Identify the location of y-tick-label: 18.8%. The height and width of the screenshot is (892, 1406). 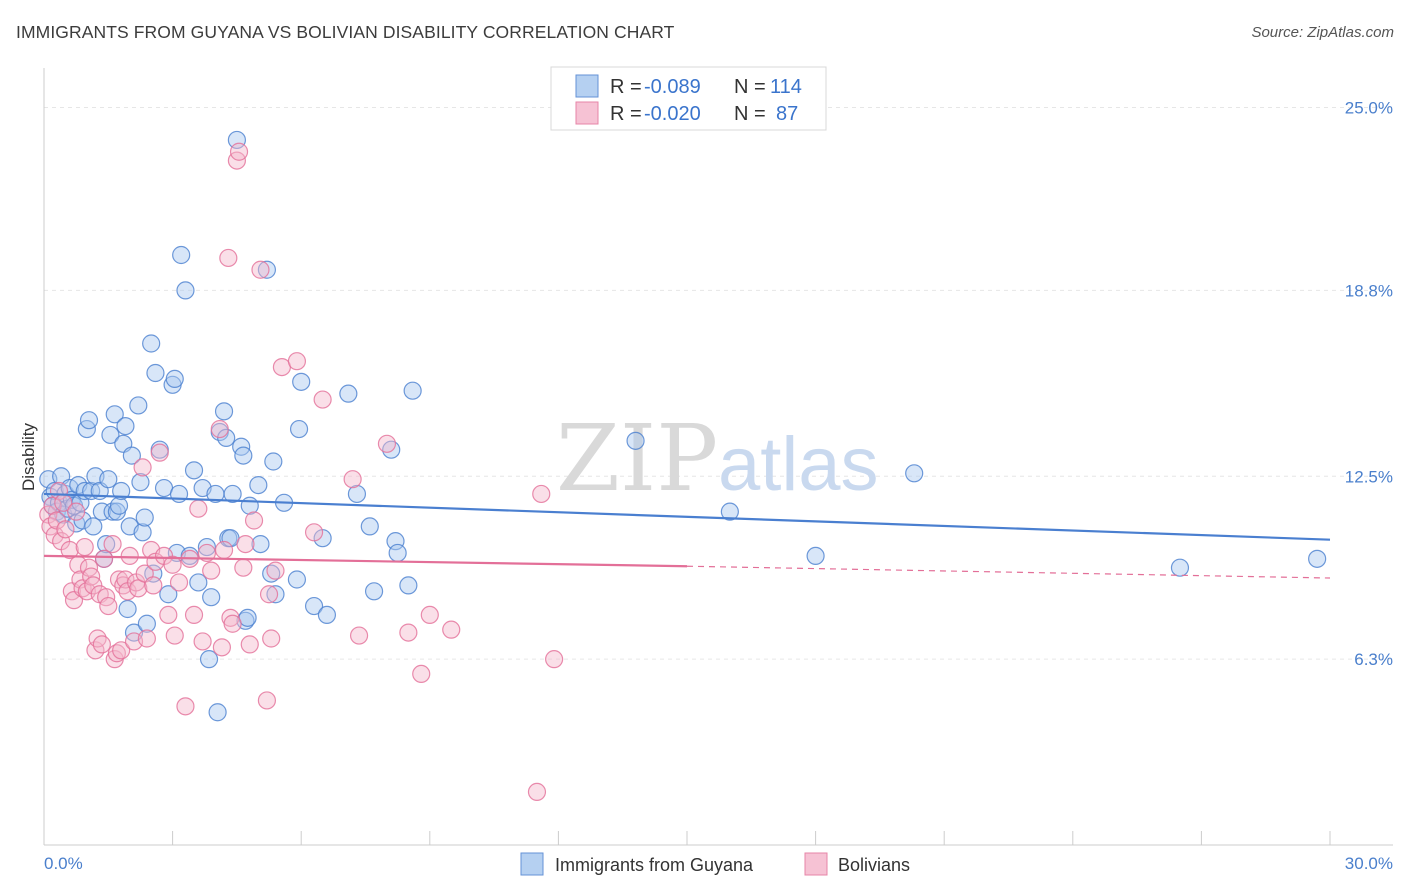
(1369, 290).